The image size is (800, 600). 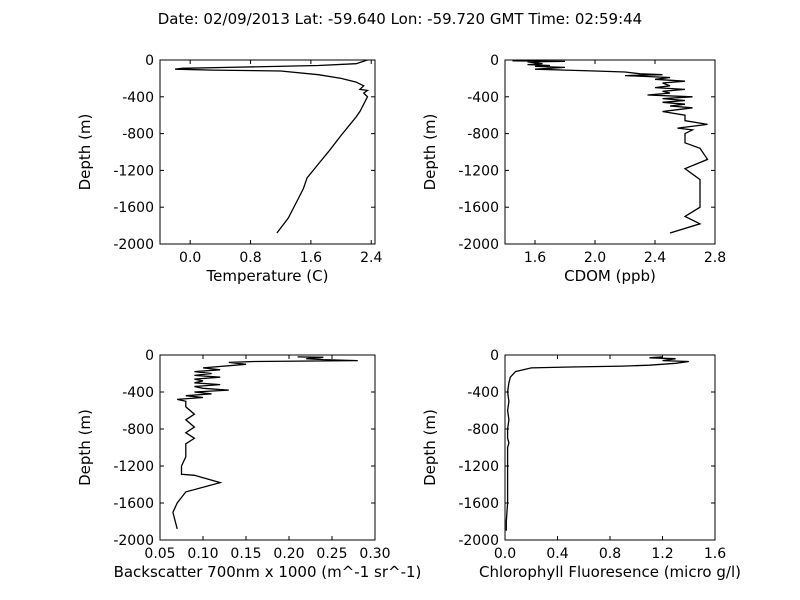 What do you see at coordinates (374, 554) in the screenshot?
I see `backscatter-xtick-label: 0.30` at bounding box center [374, 554].